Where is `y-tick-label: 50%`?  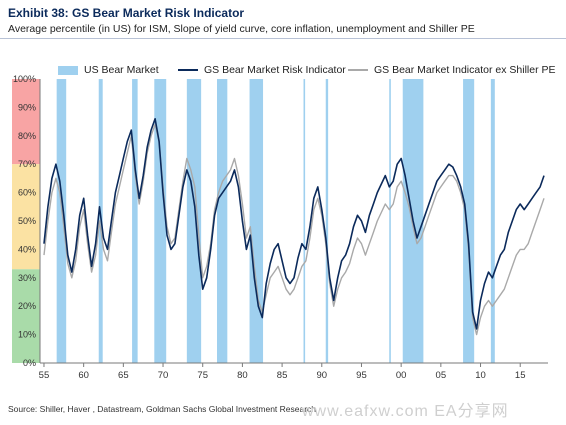
y-tick-label: 50% is located at coordinates (27, 221).